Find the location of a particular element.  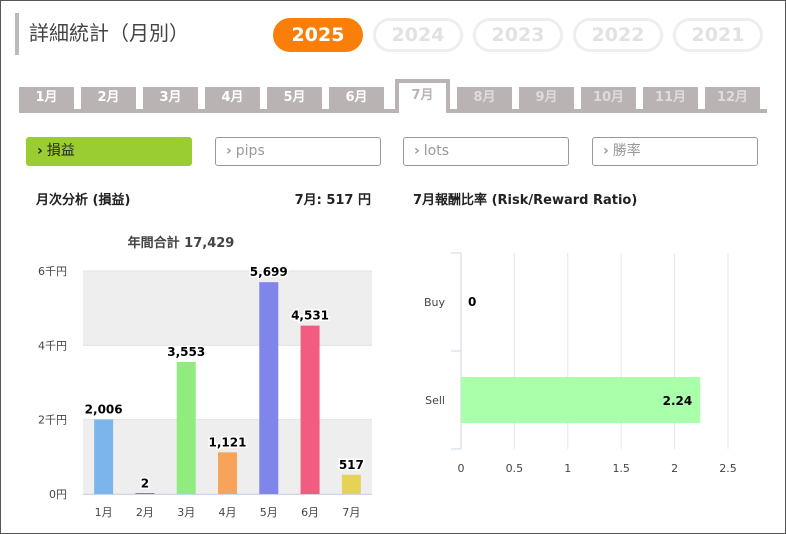

y-tick-label: Sell is located at coordinates (435, 400).